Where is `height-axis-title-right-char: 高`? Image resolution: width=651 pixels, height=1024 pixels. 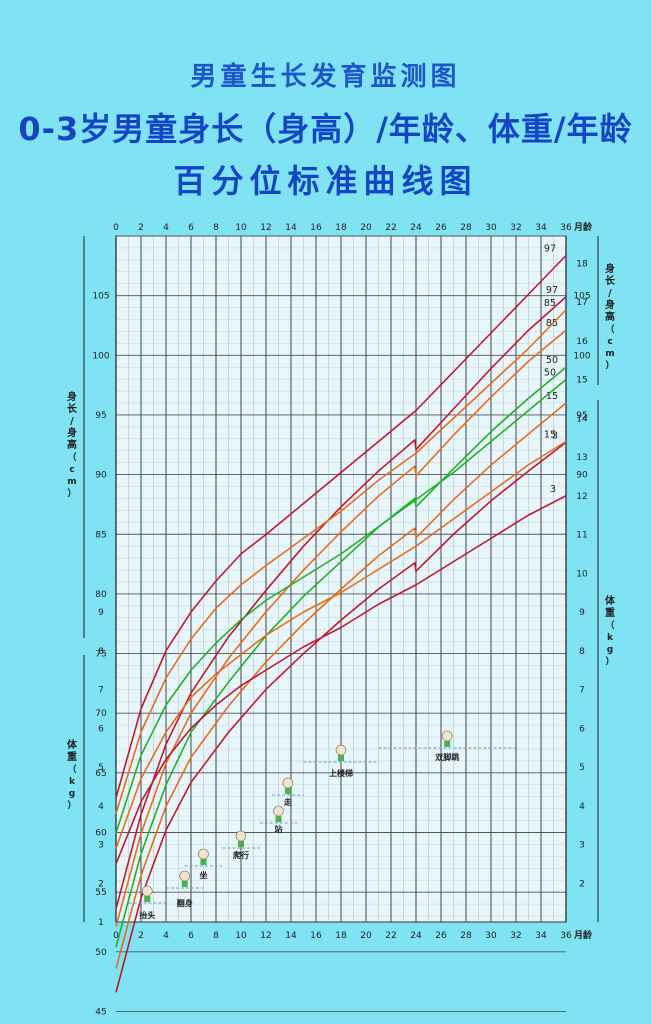
height-axis-title-right-char: 高 is located at coordinates (610, 316).